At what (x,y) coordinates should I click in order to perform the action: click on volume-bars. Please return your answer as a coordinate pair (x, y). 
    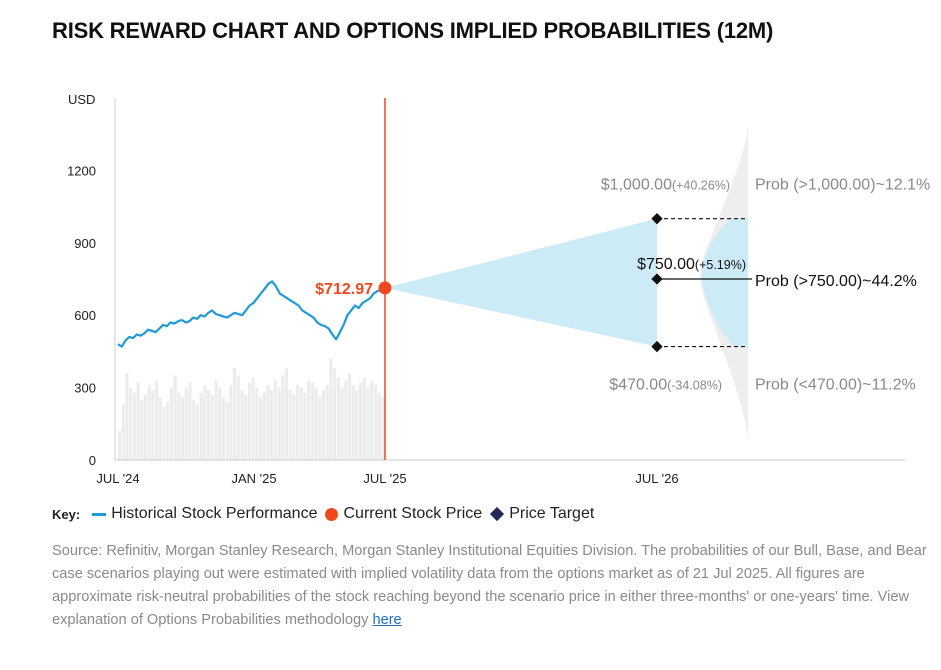
    Looking at the image, I should click on (251, 409).